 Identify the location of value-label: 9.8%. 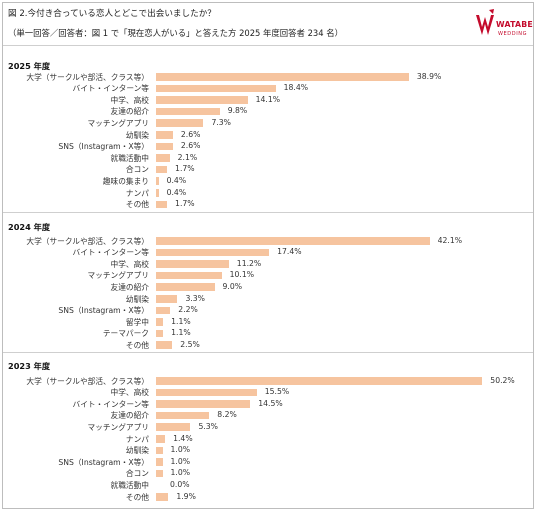
(237, 111).